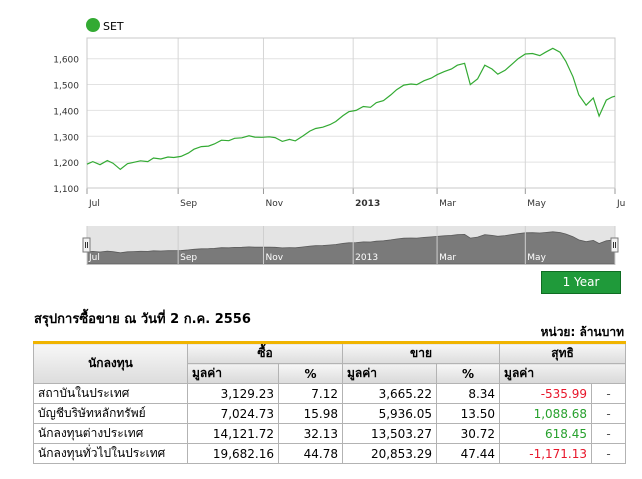  What do you see at coordinates (366, 258) in the screenshot?
I see `navigator-tick-label: 2013` at bounding box center [366, 258].